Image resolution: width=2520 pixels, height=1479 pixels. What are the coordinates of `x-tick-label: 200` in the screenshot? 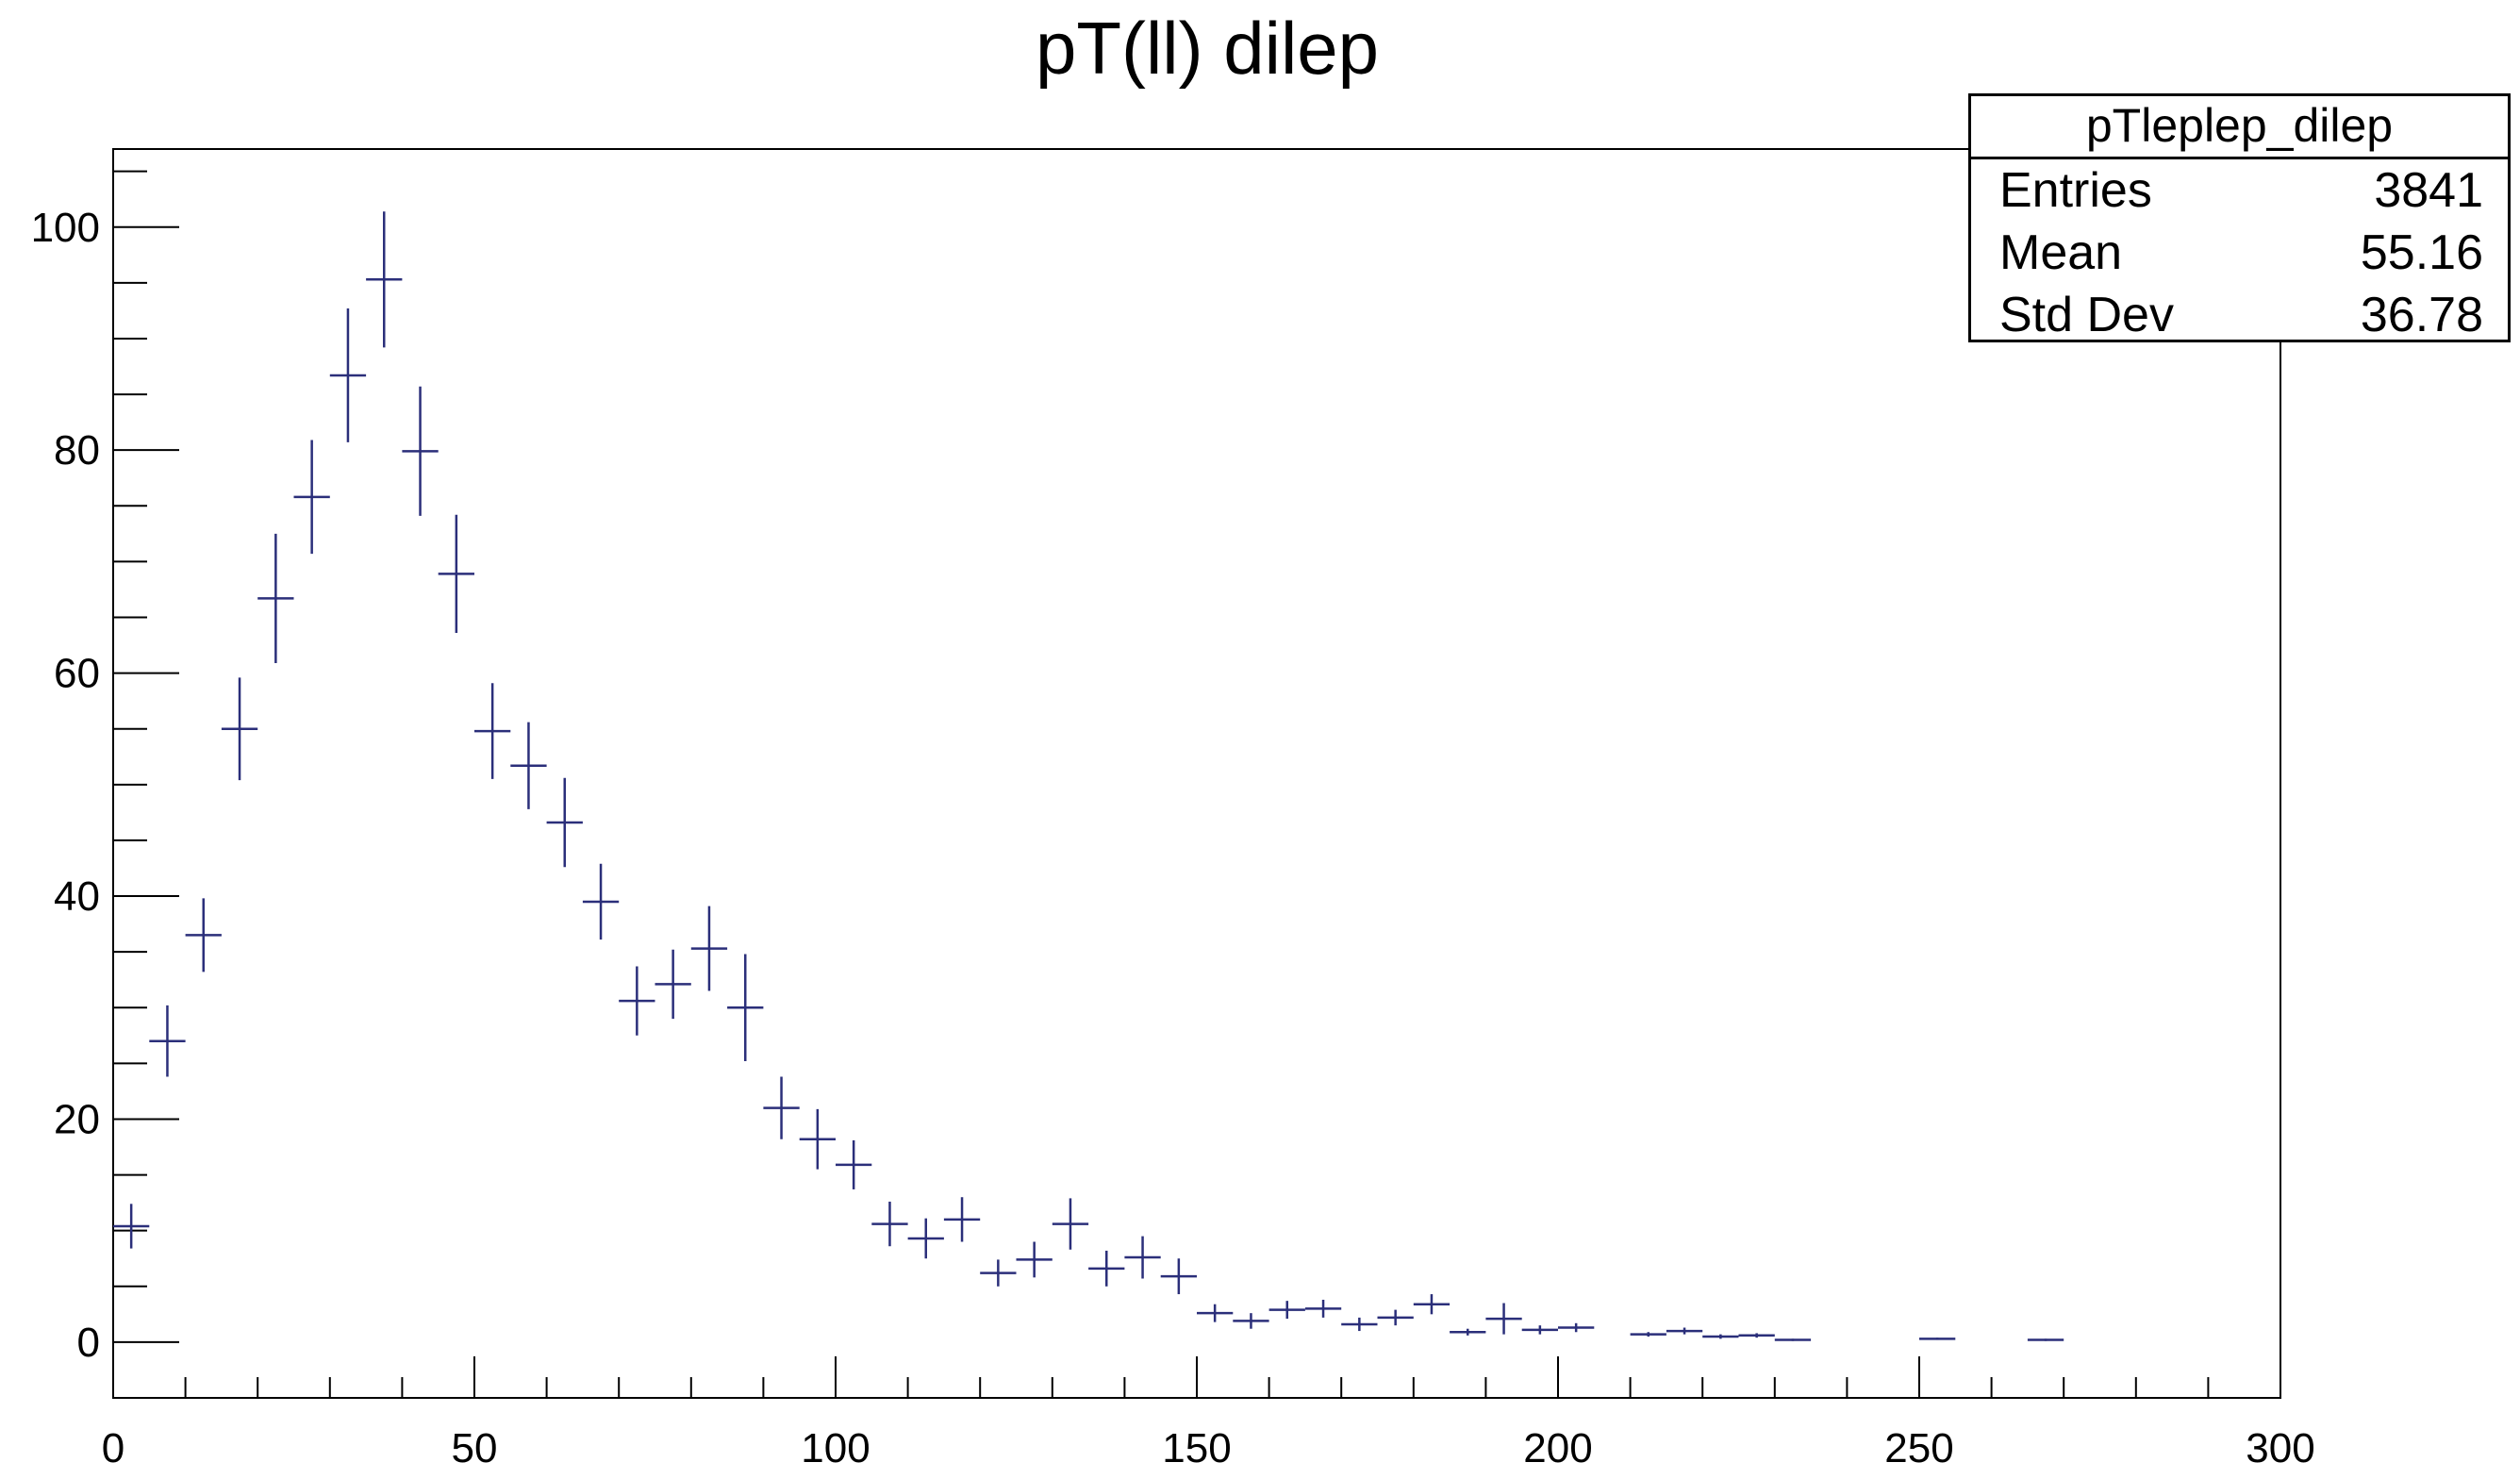 It's located at (1557, 1448).